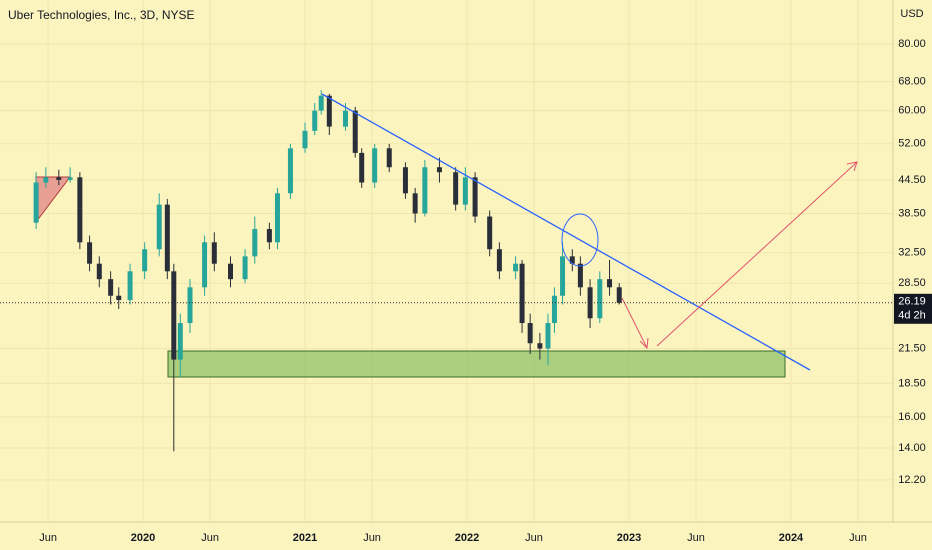  What do you see at coordinates (791, 538) in the screenshot?
I see `x-tick-label: 2024` at bounding box center [791, 538].